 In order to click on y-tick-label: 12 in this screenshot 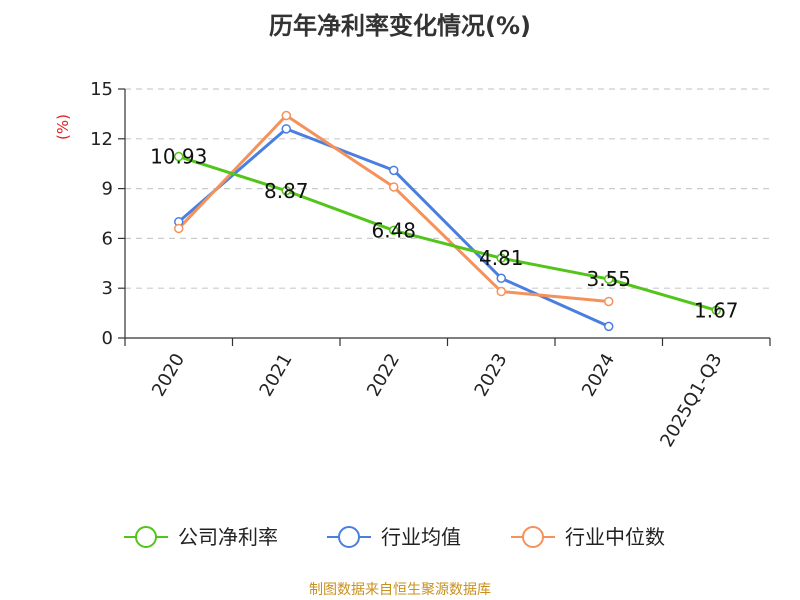, I will do `click(101, 139)`.